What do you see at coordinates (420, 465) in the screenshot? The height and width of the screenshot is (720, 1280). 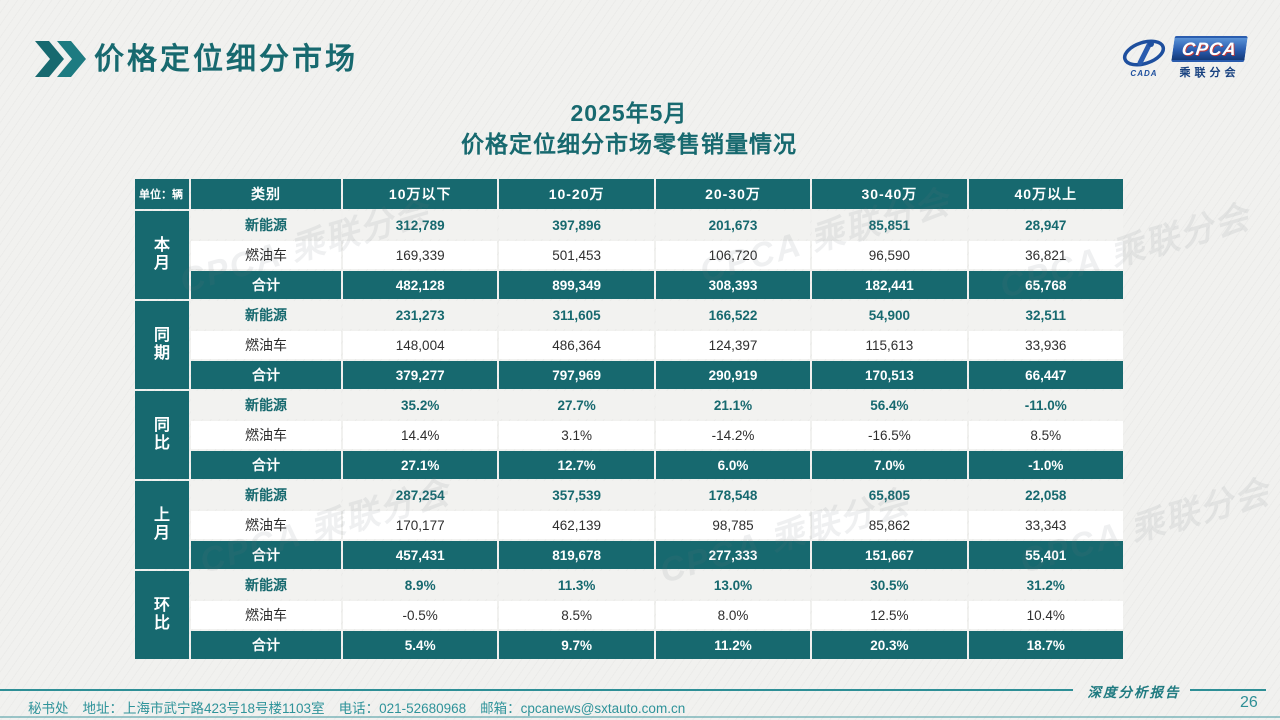 I see `cell: 27.1%` at bounding box center [420, 465].